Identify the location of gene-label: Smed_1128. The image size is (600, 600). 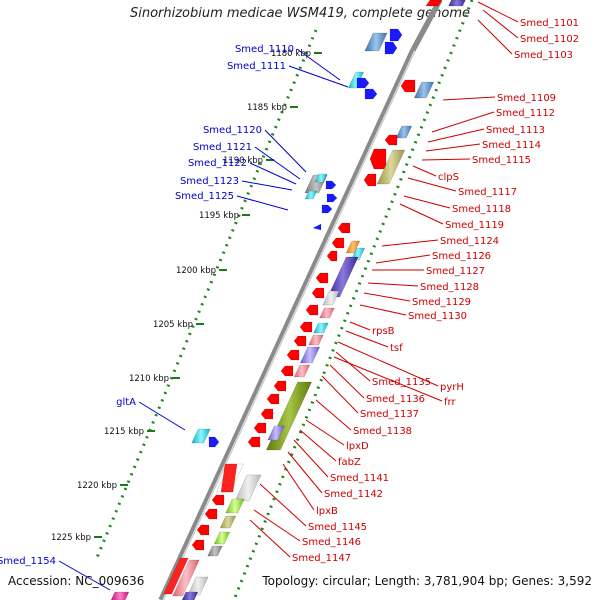
(449, 287).